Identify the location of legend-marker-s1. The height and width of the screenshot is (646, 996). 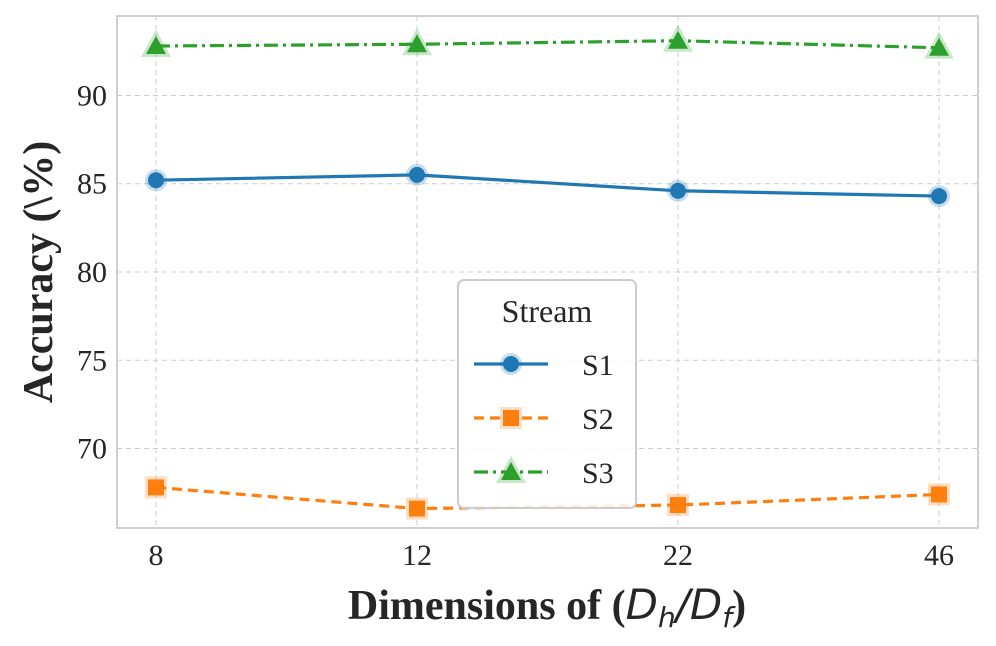
(511, 364).